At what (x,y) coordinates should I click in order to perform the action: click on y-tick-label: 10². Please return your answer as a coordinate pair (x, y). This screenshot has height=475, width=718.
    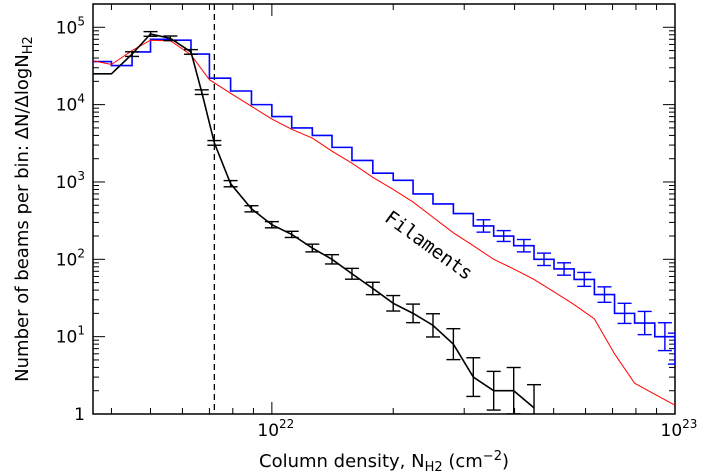
    Looking at the image, I should click on (70, 258).